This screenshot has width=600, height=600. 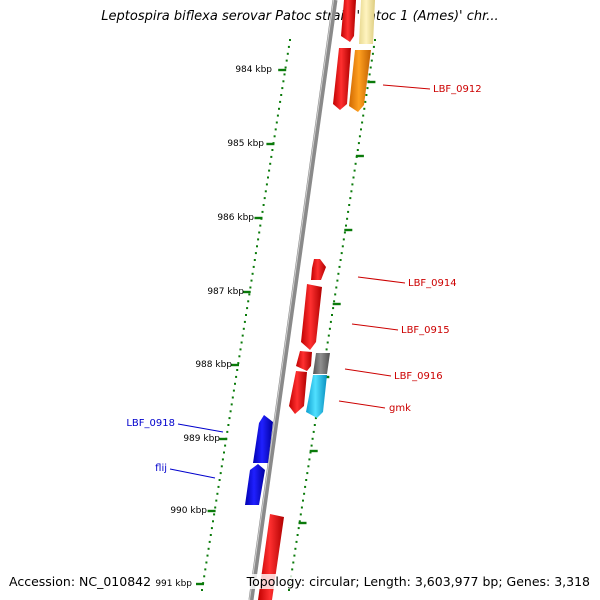 I want to click on gene-label-lbf-0916: LBF_0916, so click(x=418, y=376).